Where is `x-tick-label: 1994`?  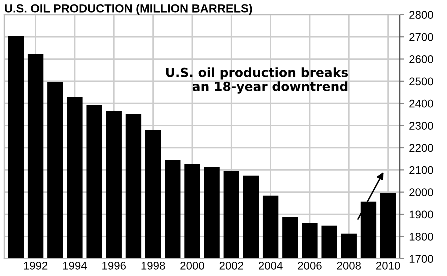 x-tick-label: 1994 is located at coordinates (75, 266).